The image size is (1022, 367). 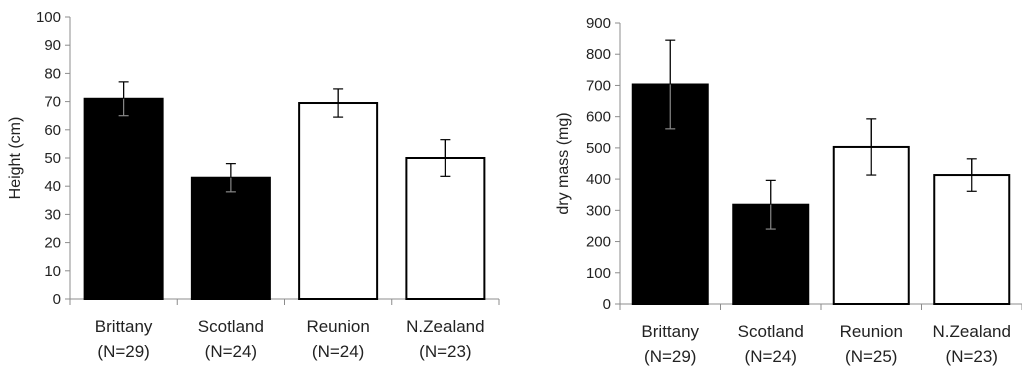 What do you see at coordinates (563, 163) in the screenshot?
I see `y-axis-label: dry mass (mg)` at bounding box center [563, 163].